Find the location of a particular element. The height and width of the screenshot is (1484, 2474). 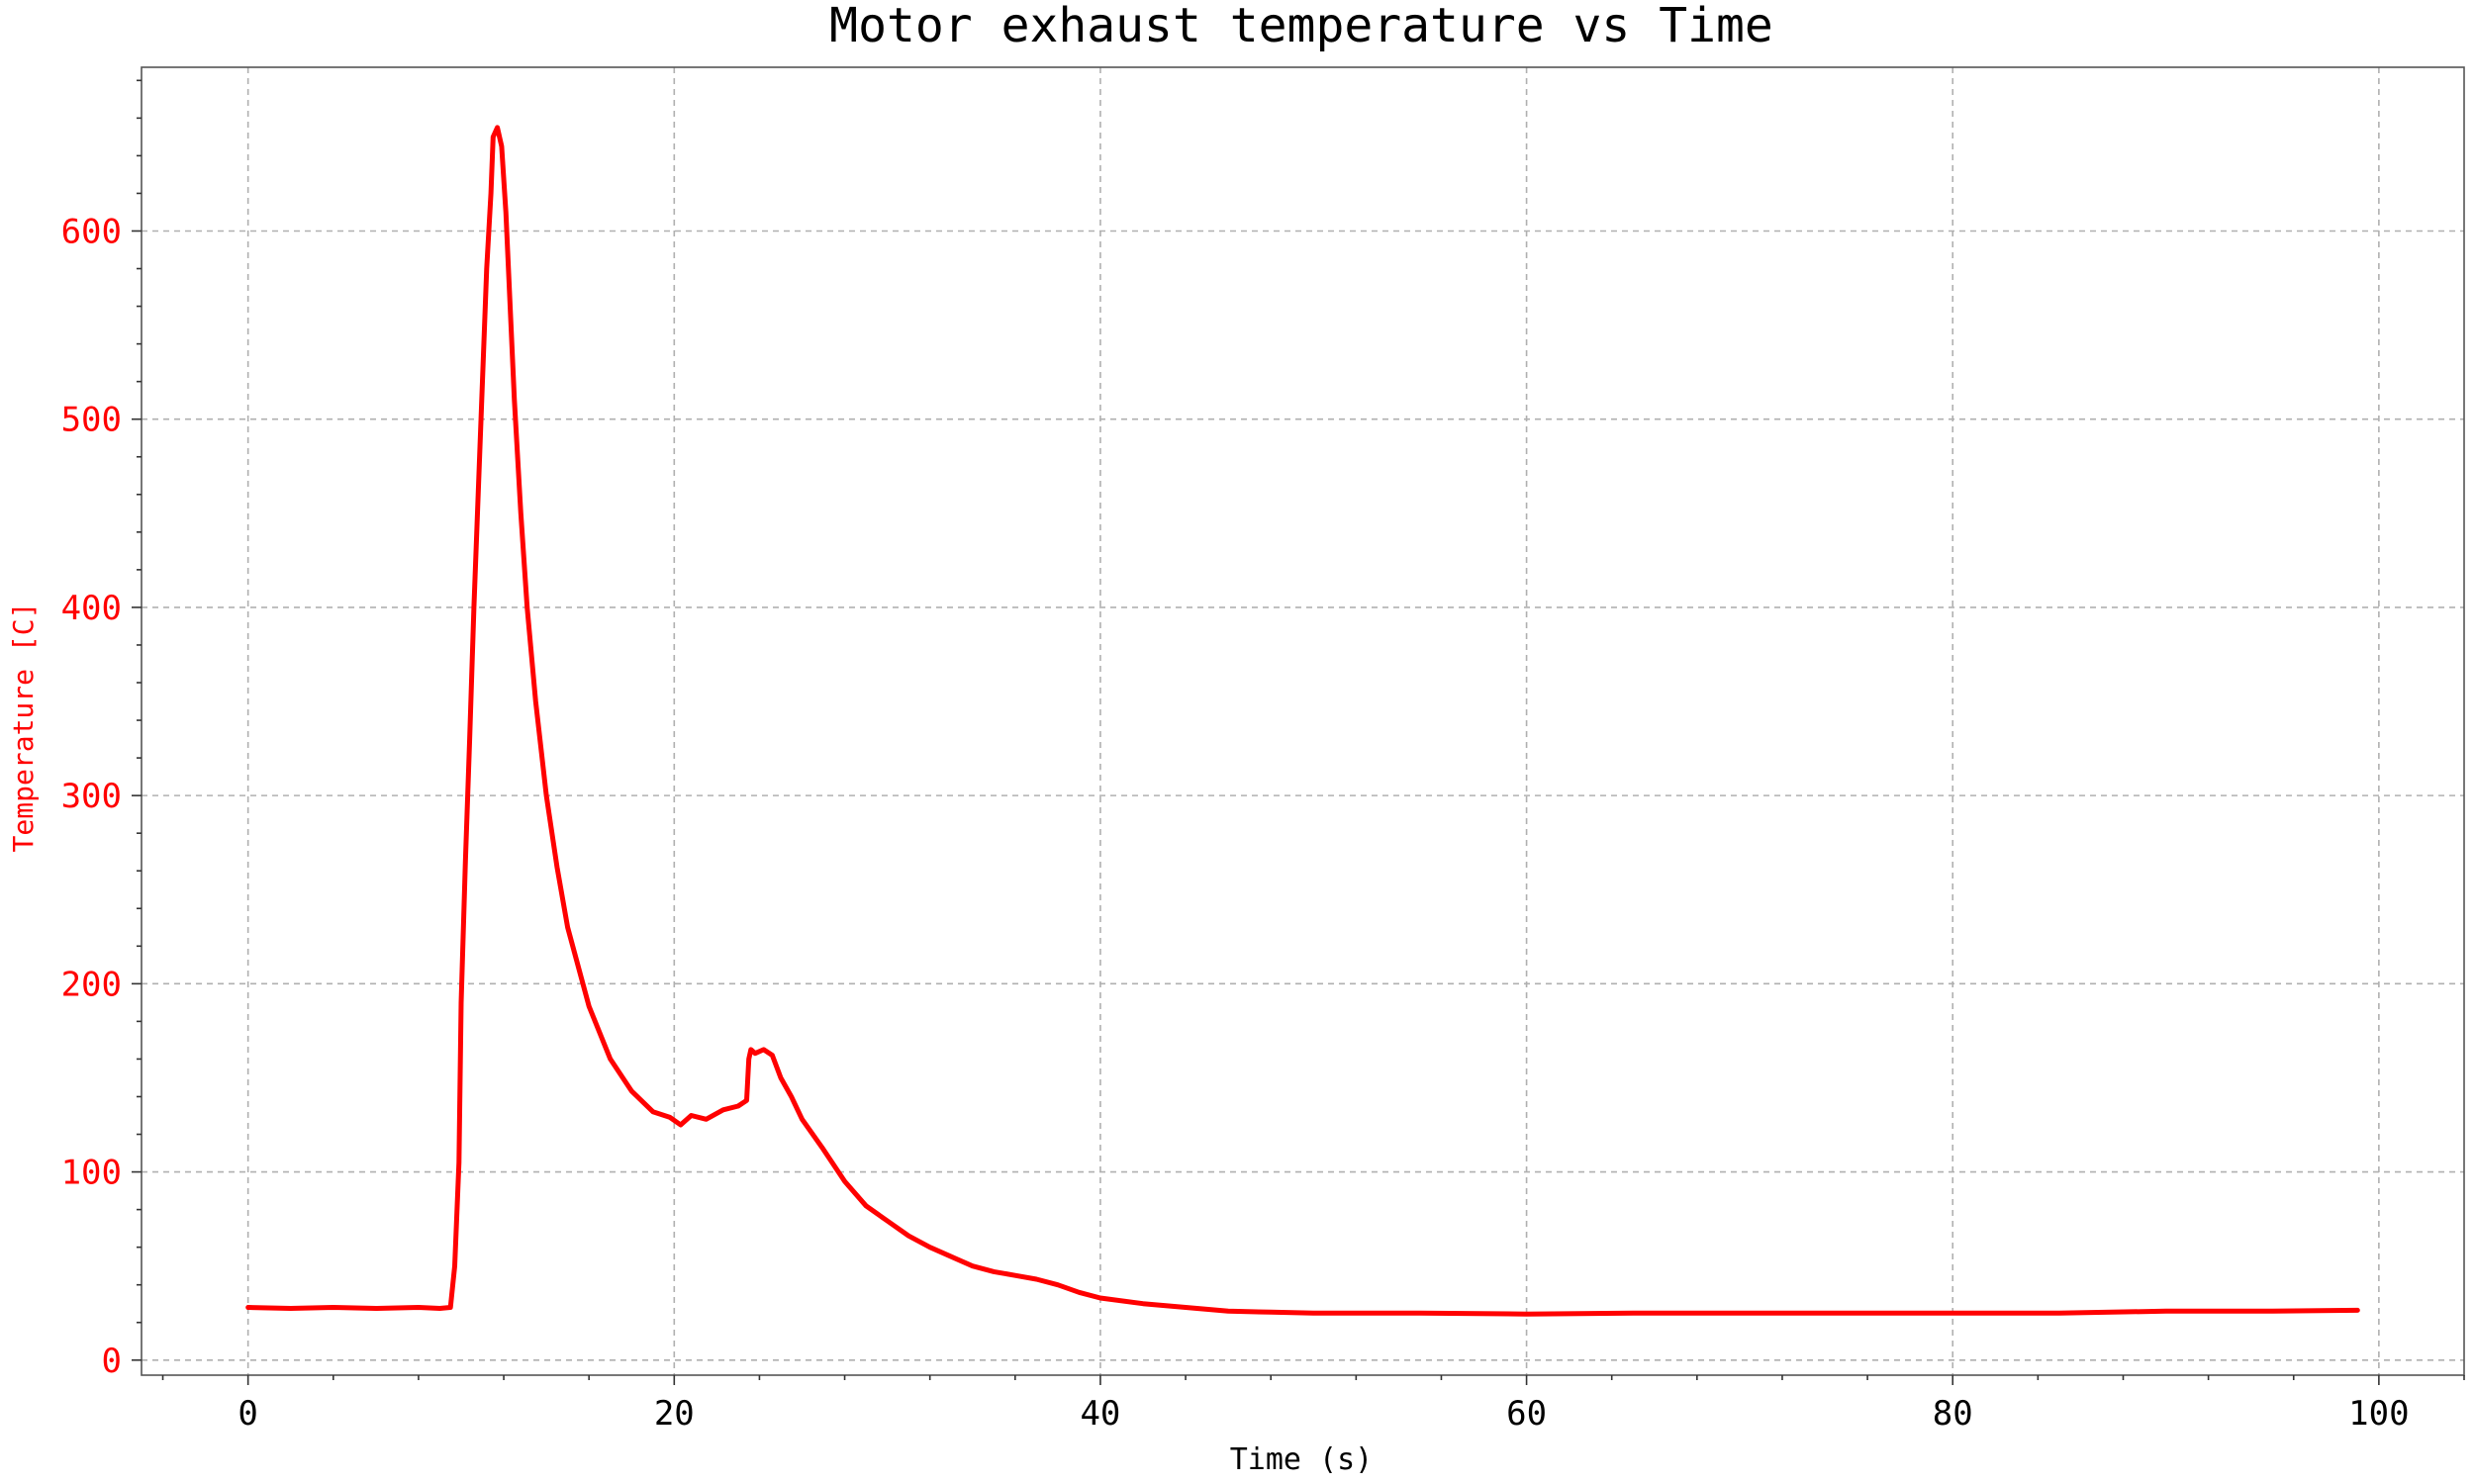

y-tick-label: 400 is located at coordinates (92, 608).